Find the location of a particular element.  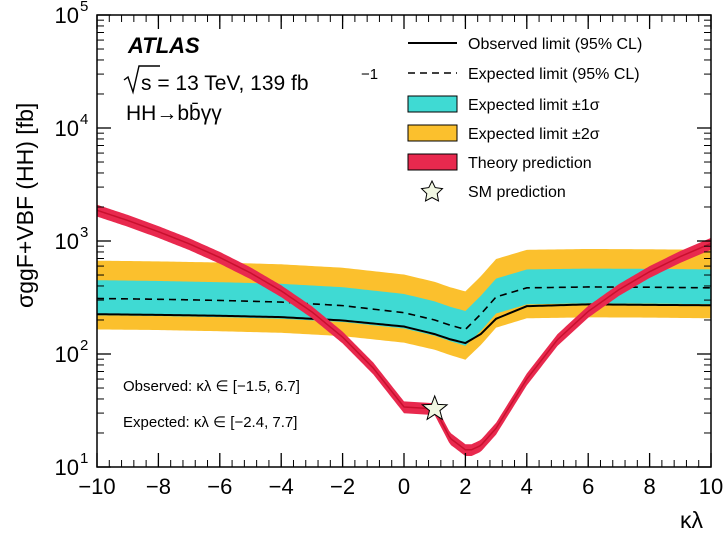

y-tick-exponent: 4 is located at coordinates (84, 119).